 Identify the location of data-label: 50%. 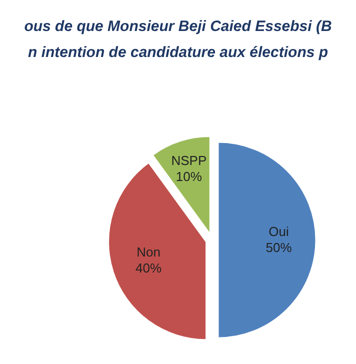
(279, 247).